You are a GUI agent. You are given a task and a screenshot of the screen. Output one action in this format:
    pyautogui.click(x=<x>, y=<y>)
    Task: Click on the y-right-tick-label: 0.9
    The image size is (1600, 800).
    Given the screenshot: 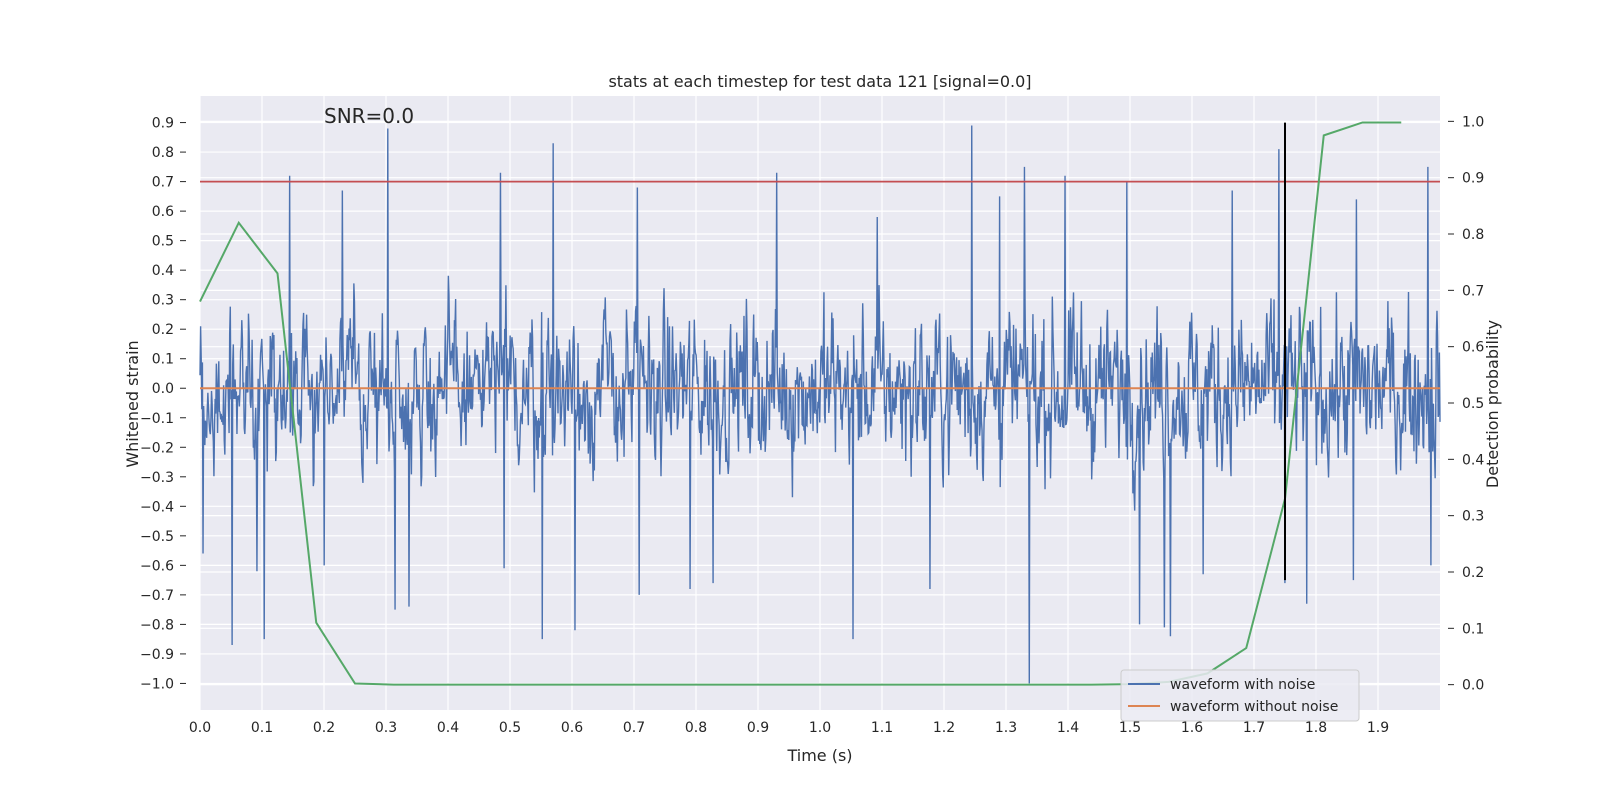 What is the action you would take?
    pyautogui.click(x=1473, y=179)
    